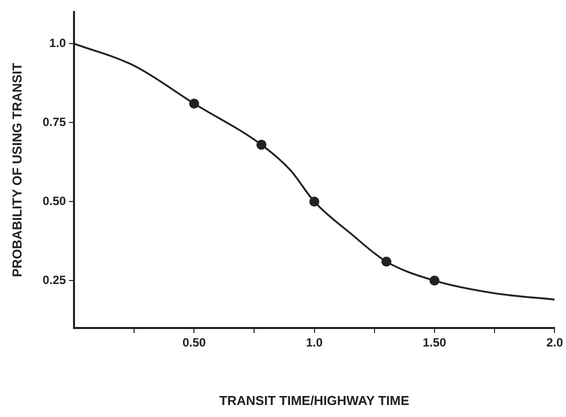 The image size is (566, 417). Describe the element at coordinates (54, 121) in the screenshot. I see `y-tick-label: 0.75` at that location.